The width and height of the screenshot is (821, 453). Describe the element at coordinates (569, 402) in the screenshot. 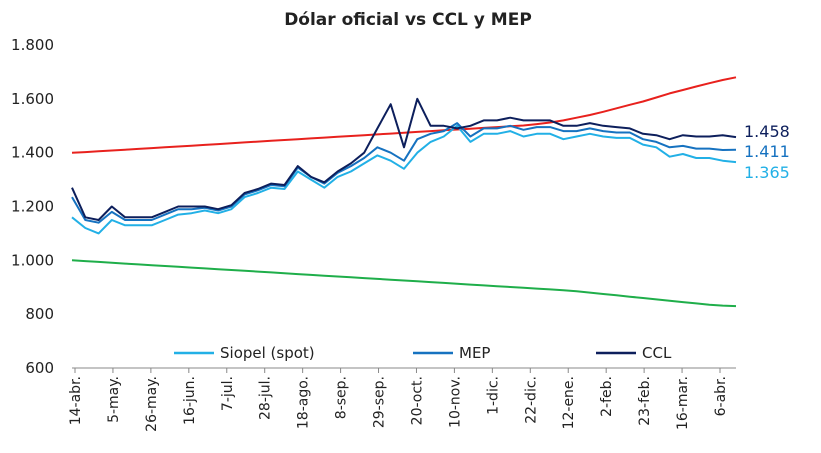

I see `x-tick-label: 12-ene.` at that location.